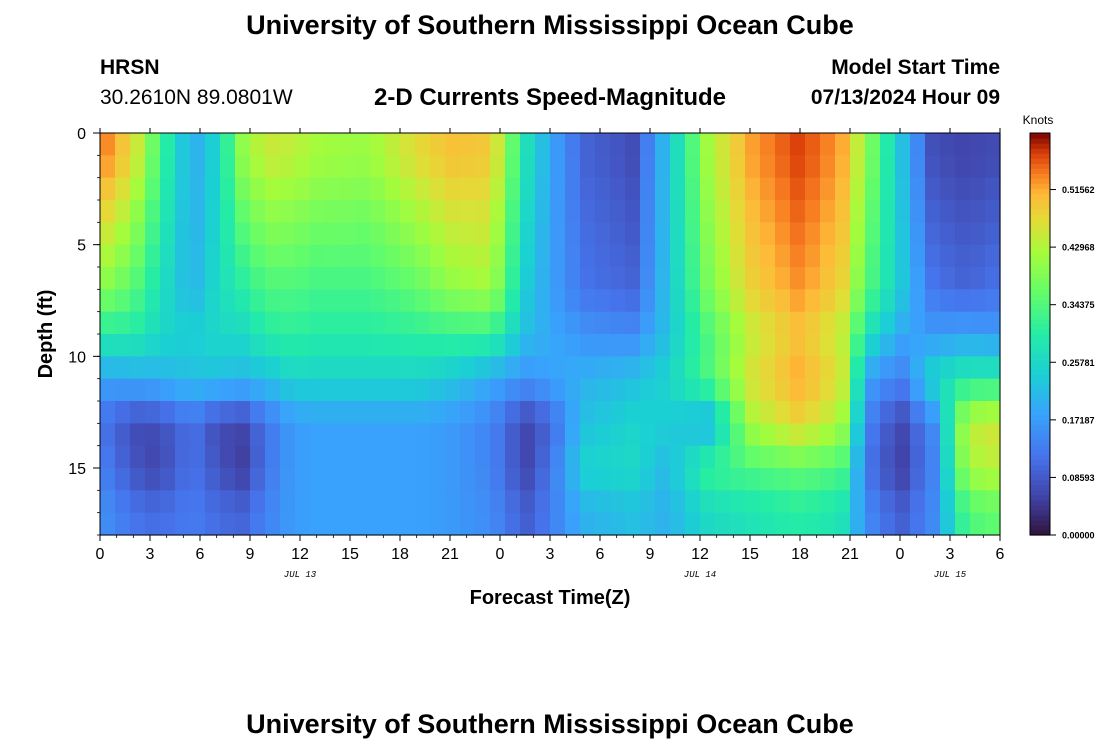 This screenshot has height=750, width=1100. Describe the element at coordinates (600, 554) in the screenshot. I see `x-tick-label: 6` at that location.